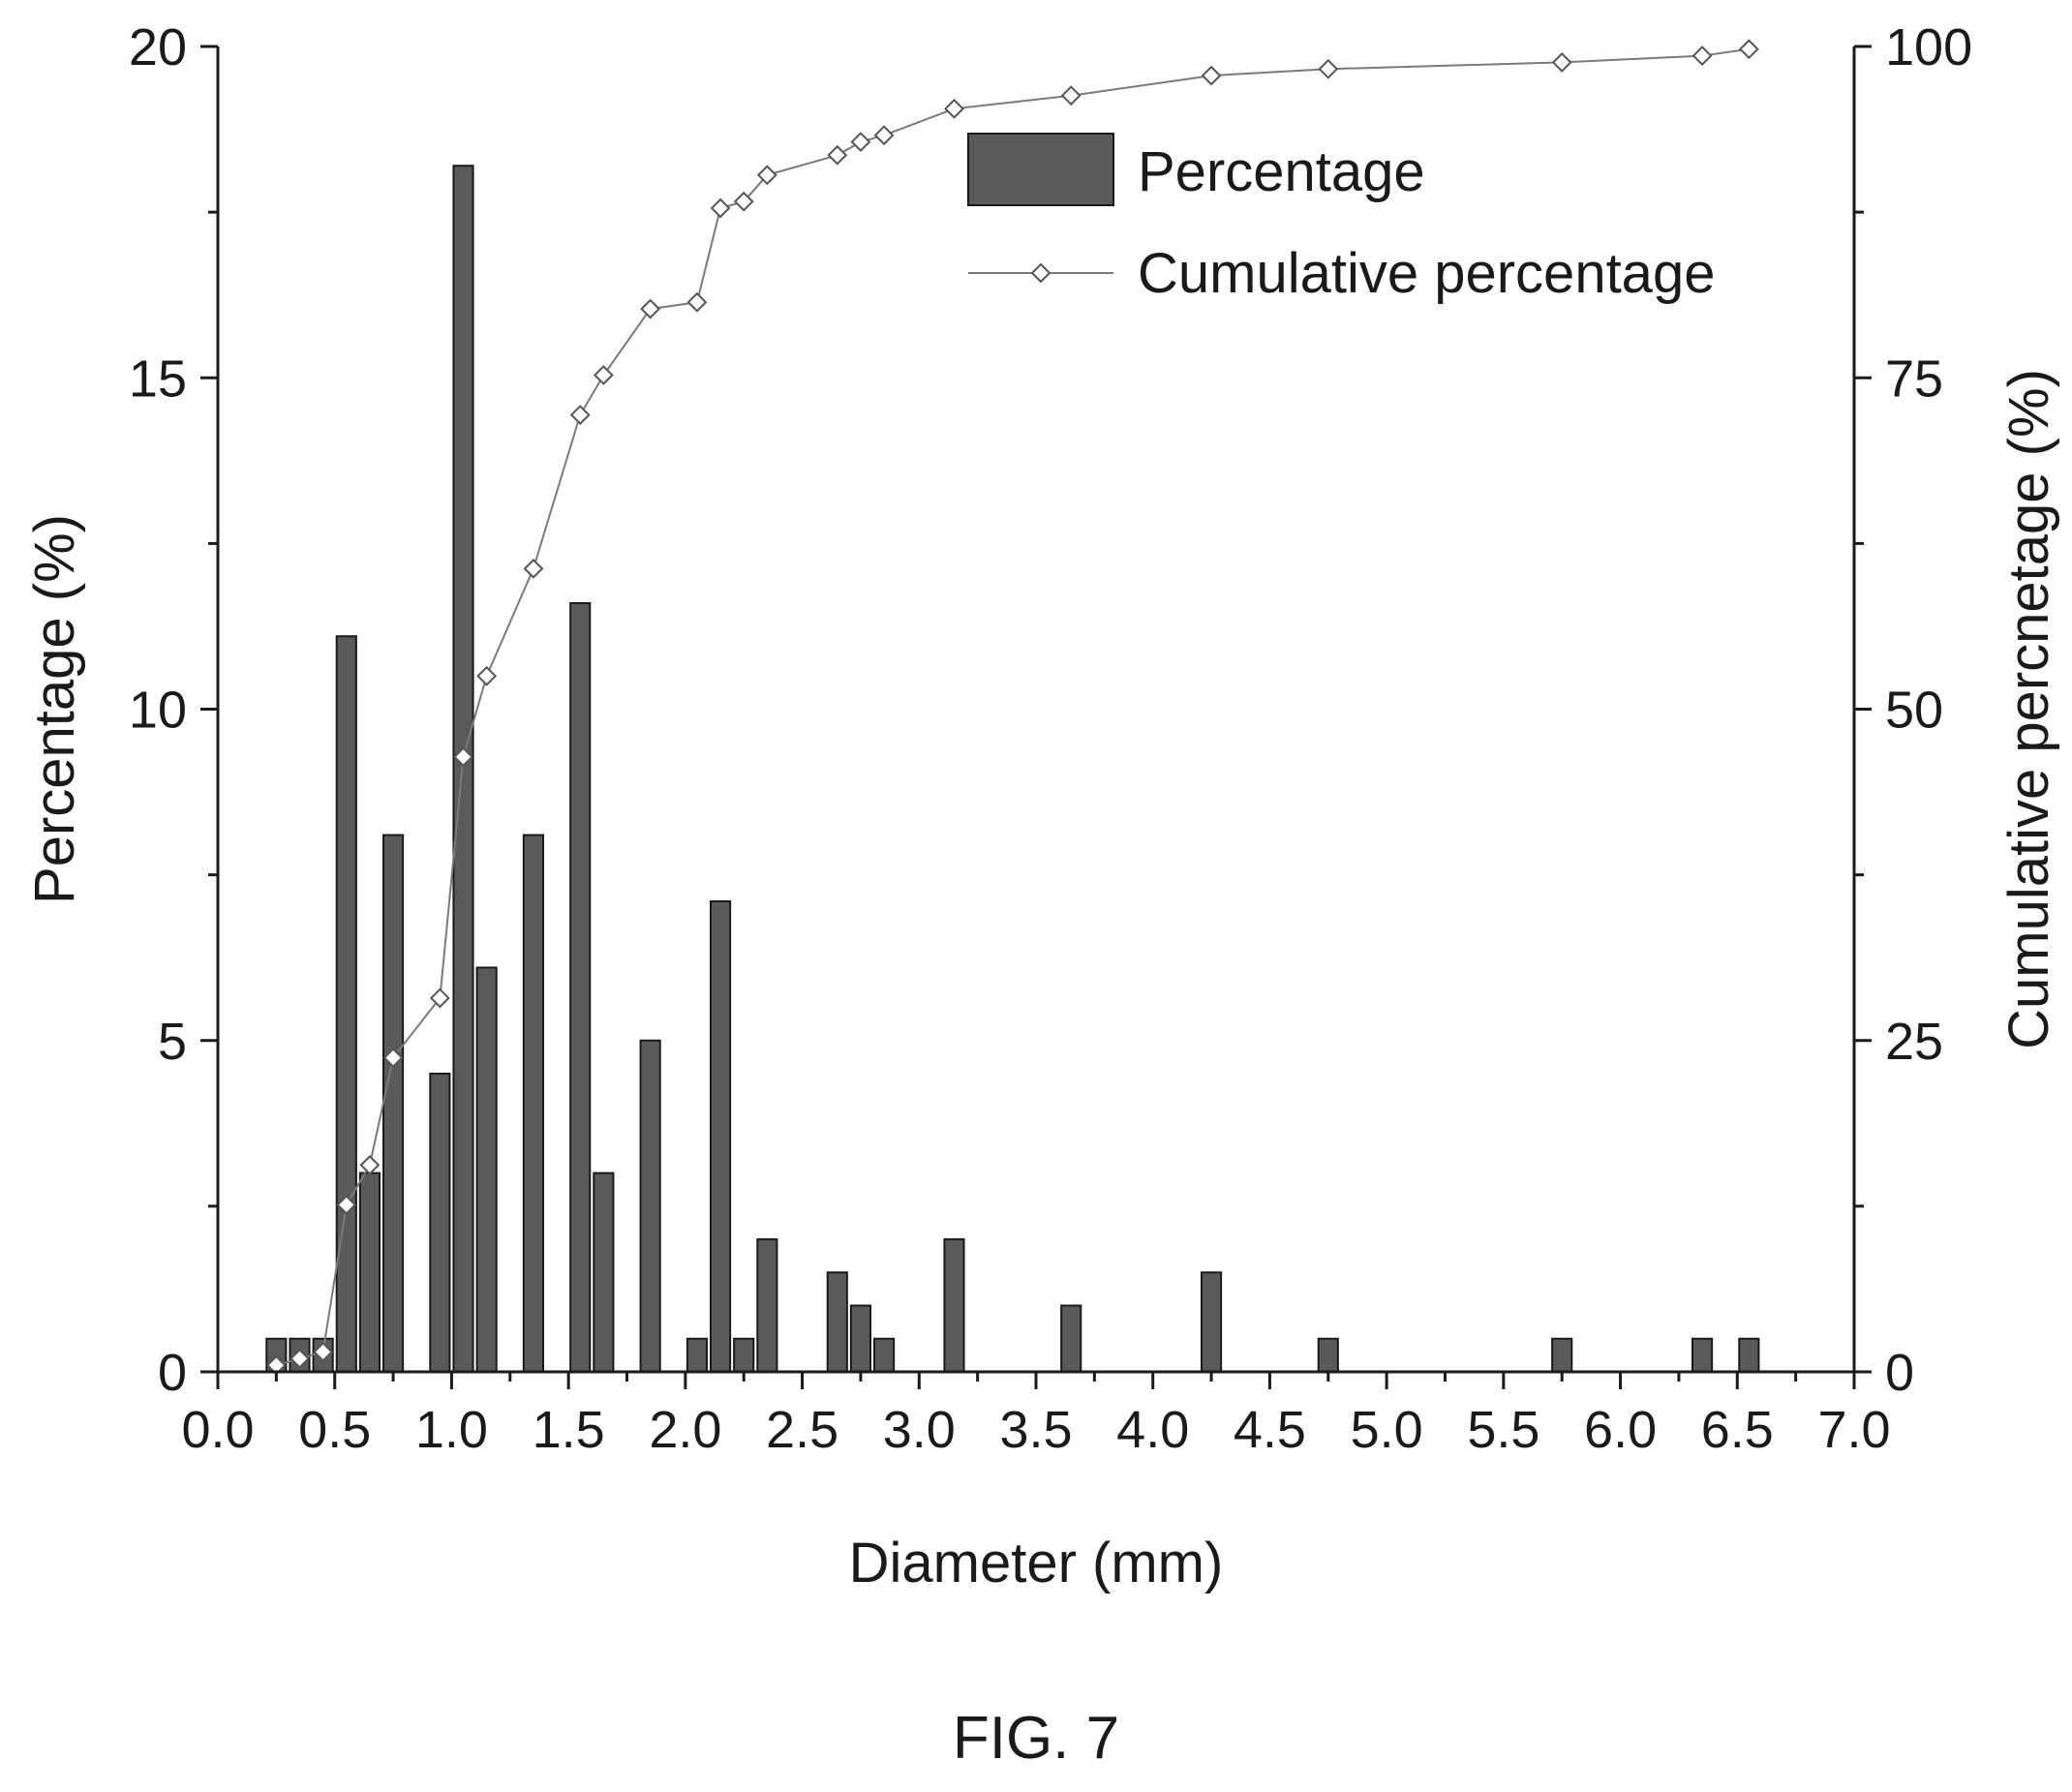 This screenshot has width=2072, height=1792. What do you see at coordinates (451, 1430) in the screenshot?
I see `x-tick-label: 1.0` at bounding box center [451, 1430].